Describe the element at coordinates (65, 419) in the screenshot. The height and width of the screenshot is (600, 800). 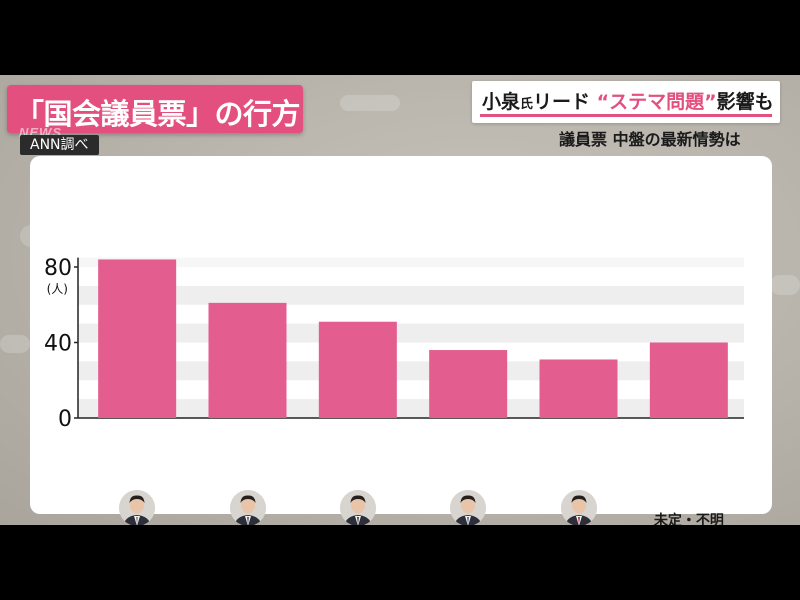
I see `y-tick-label: 0` at that location.